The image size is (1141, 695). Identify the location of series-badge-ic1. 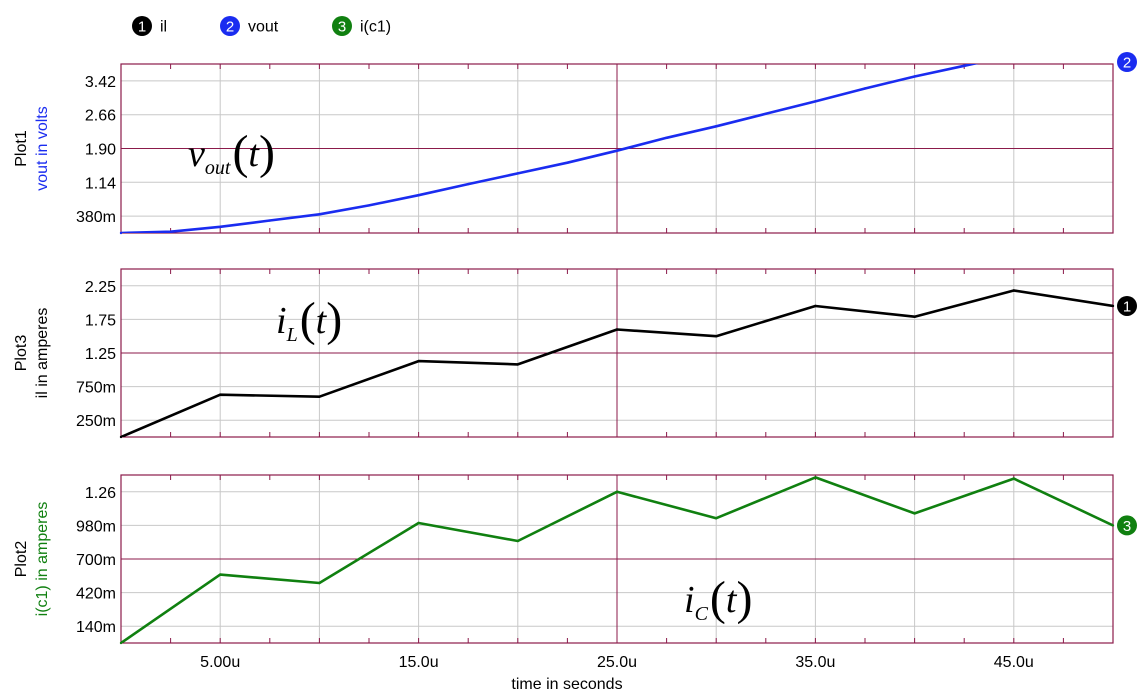
(1127, 525).